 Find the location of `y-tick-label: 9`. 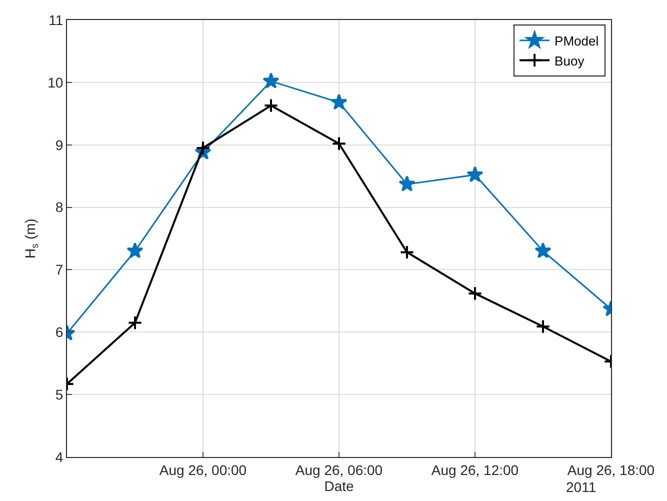

y-tick-label: 9 is located at coordinates (59, 144).